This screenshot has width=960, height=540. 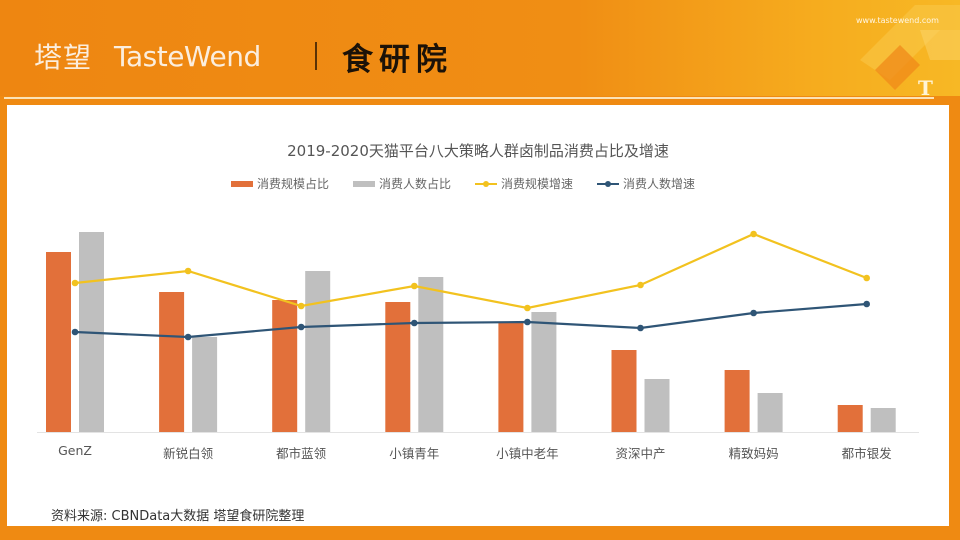 I want to click on x-axis-label: 精致妈妈, so click(x=753, y=453).